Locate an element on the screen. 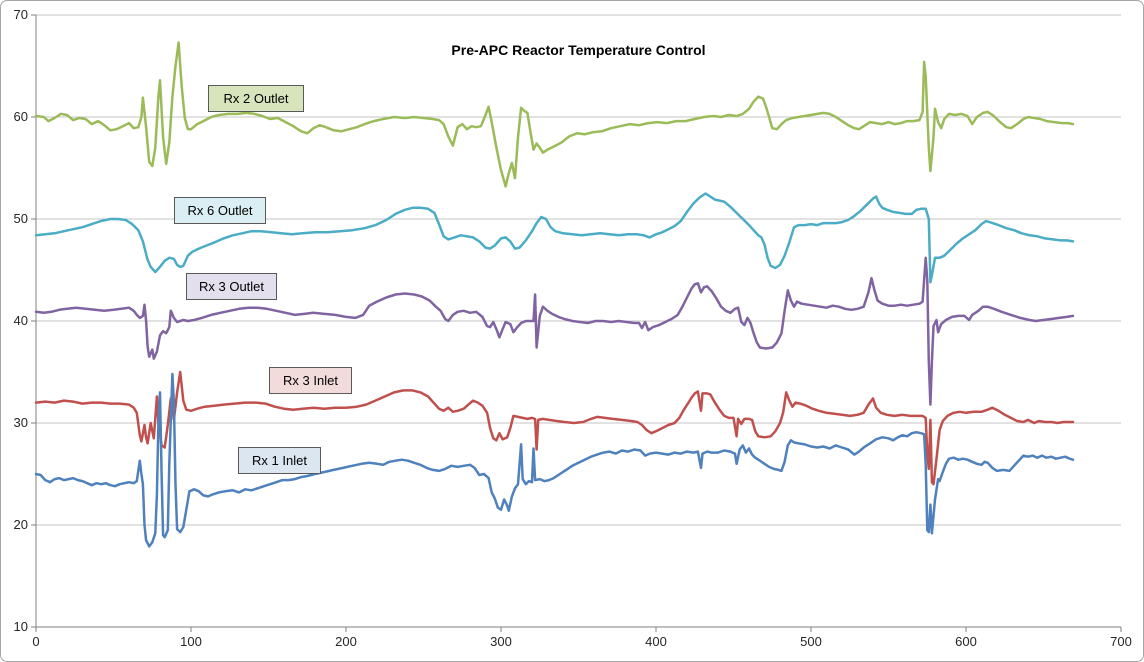  x-tick-label-100: 100 is located at coordinates (191, 641).